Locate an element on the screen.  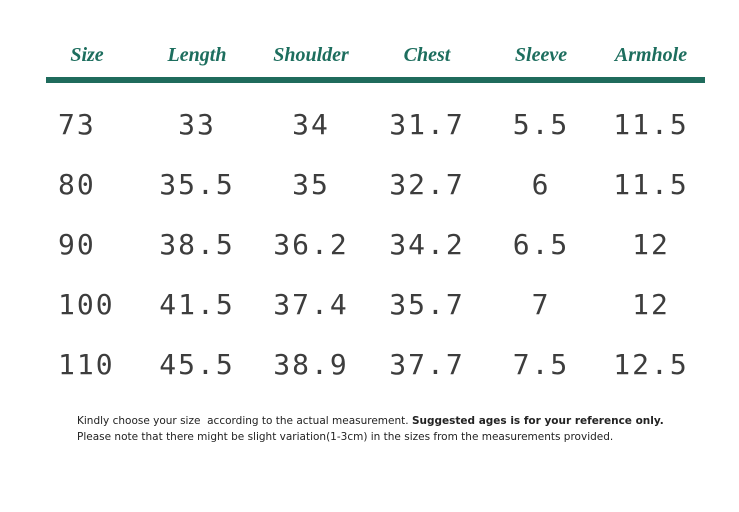
table-cell: 45.5 is located at coordinates (197, 364).